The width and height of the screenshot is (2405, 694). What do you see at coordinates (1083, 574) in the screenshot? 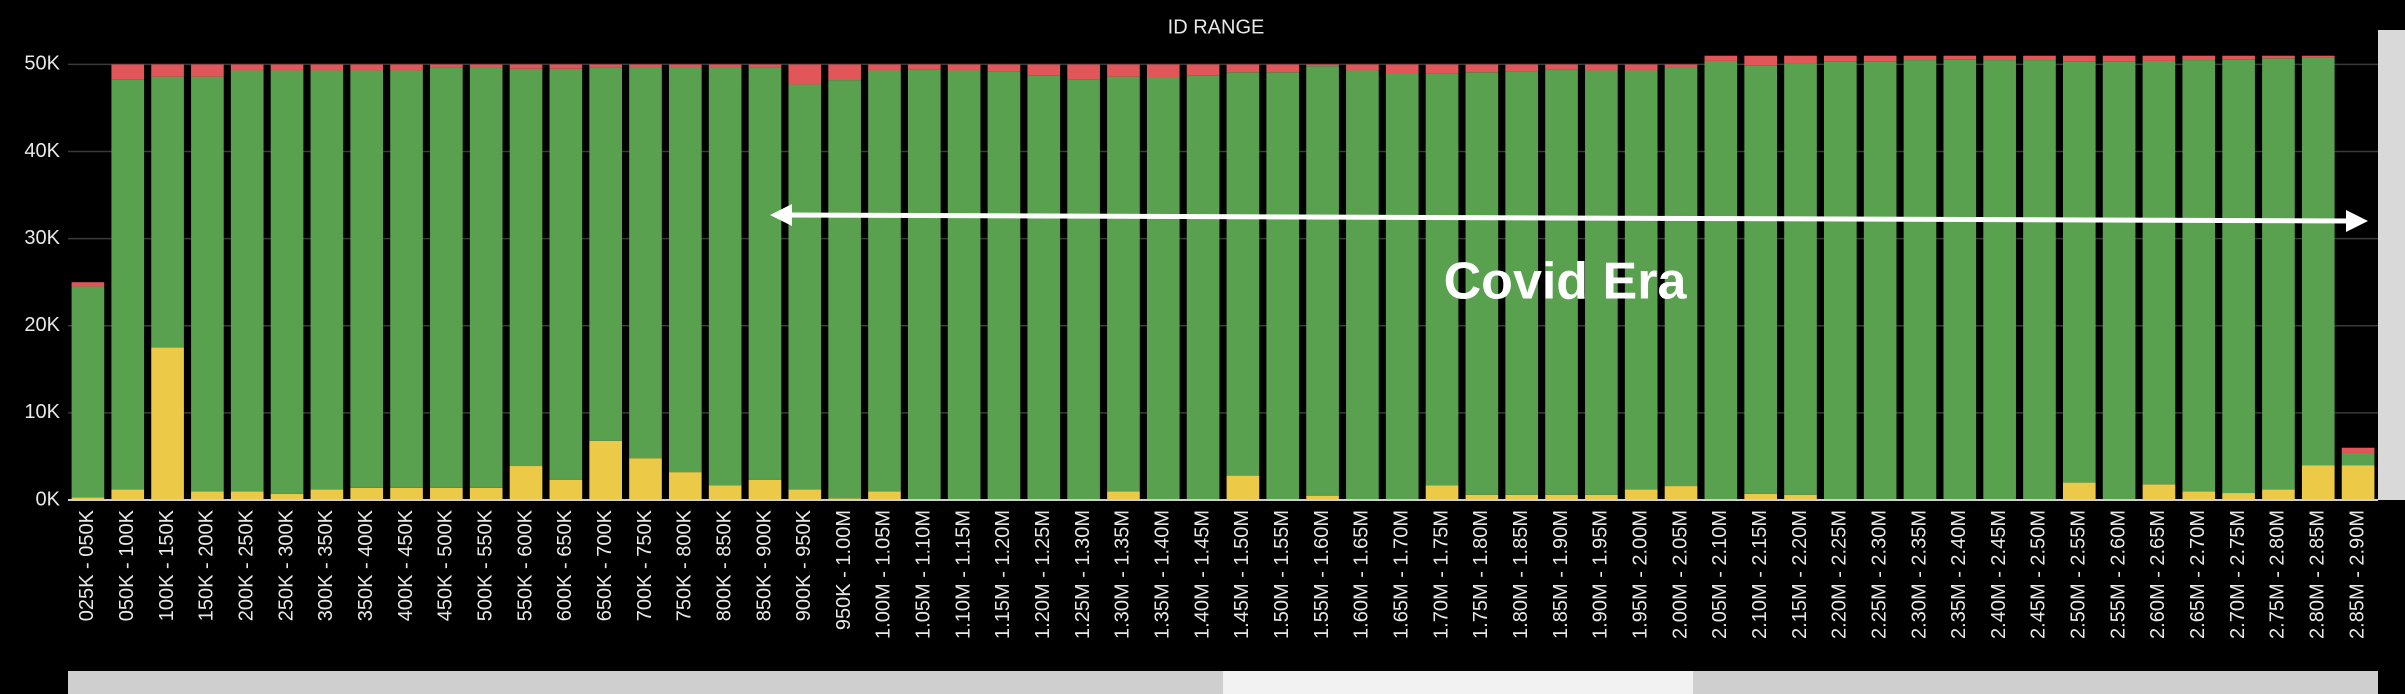
I see `x-tick-label: 1.25M - 1.30M` at bounding box center [1083, 574].